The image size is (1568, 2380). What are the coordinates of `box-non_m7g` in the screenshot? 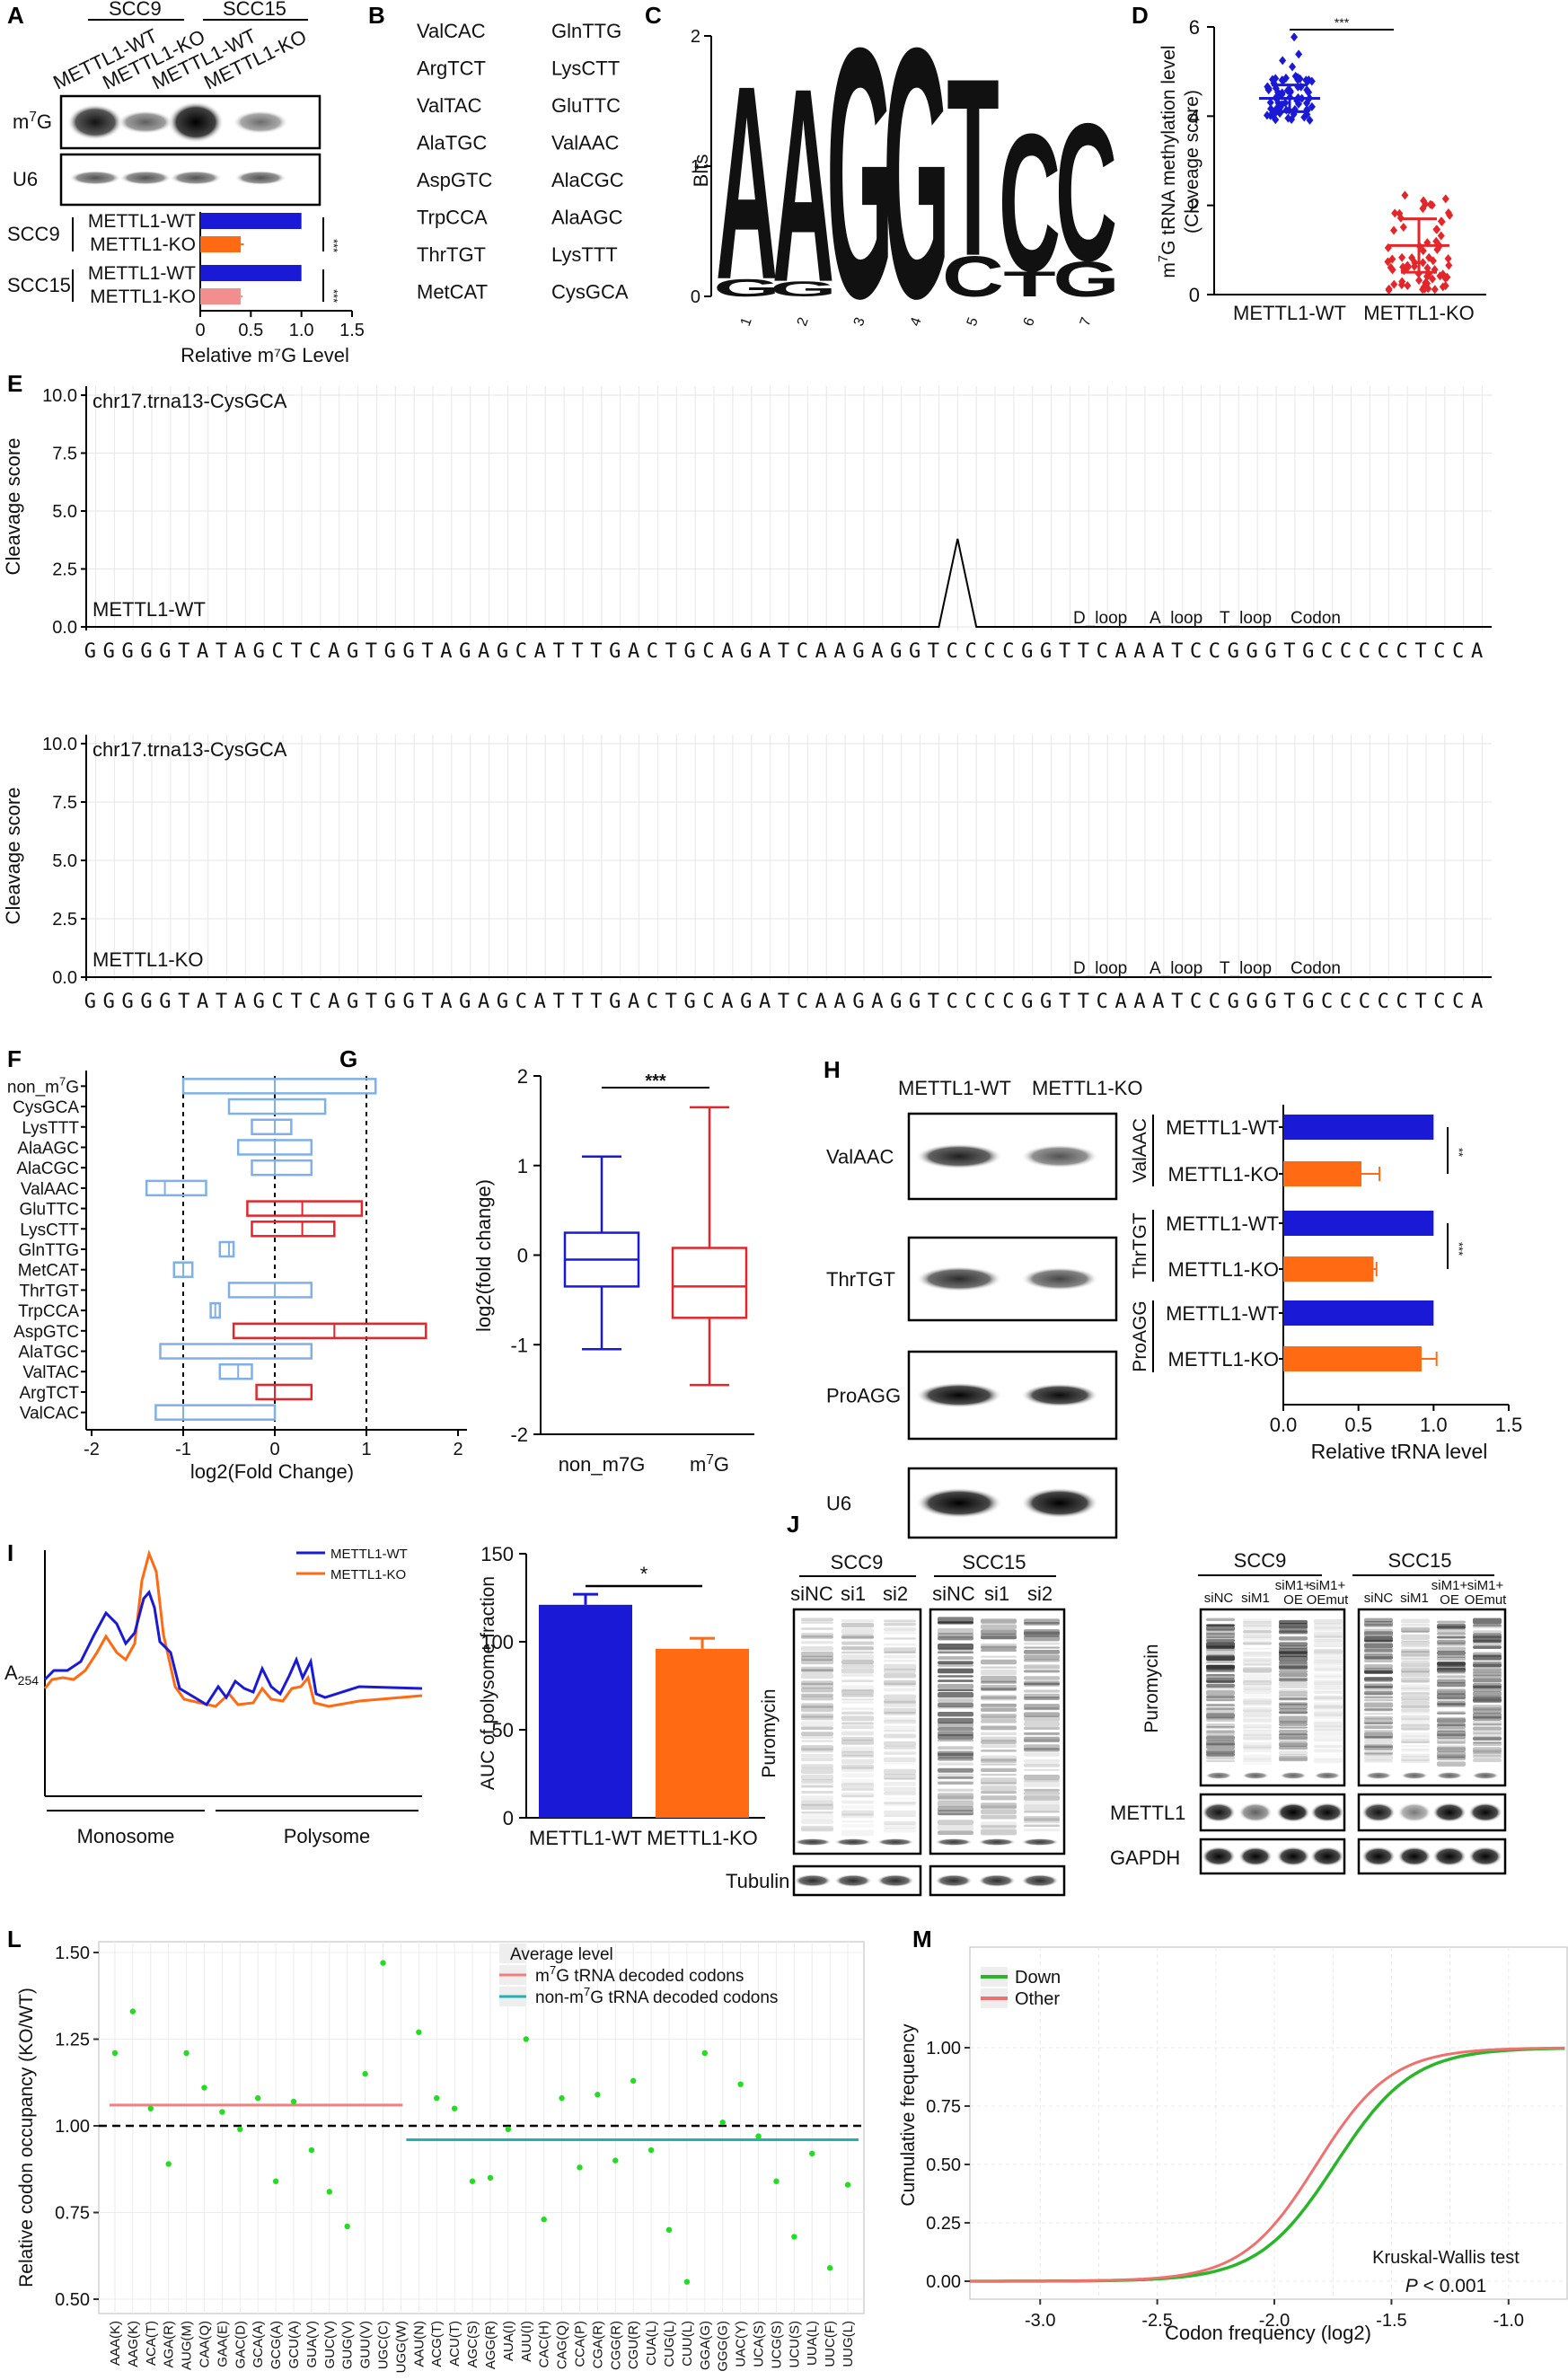 It's located at (279, 1086).